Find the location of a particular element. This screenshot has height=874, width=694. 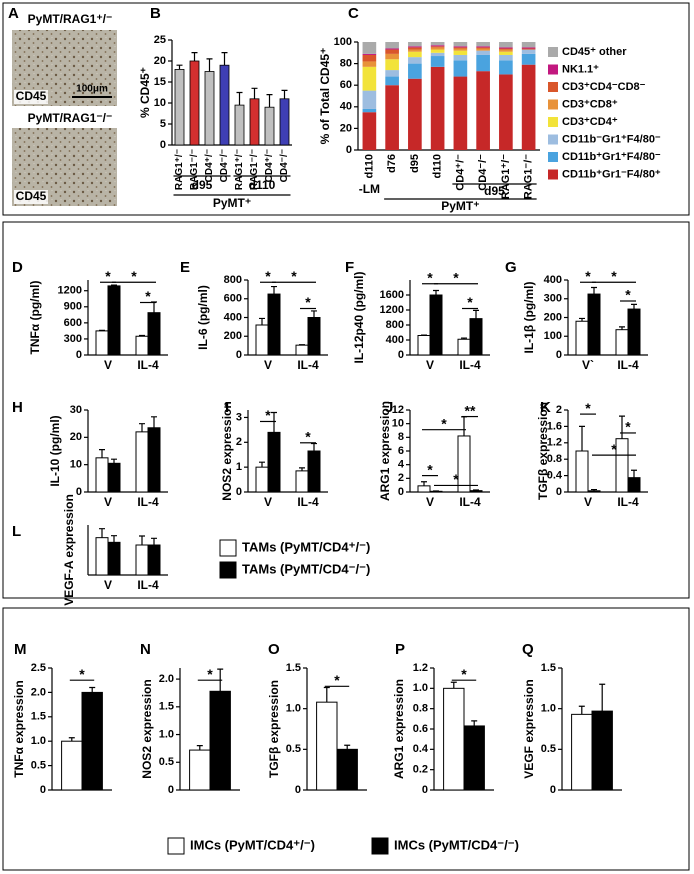

y-tick-label: 2 is located at coordinates (559, 410).